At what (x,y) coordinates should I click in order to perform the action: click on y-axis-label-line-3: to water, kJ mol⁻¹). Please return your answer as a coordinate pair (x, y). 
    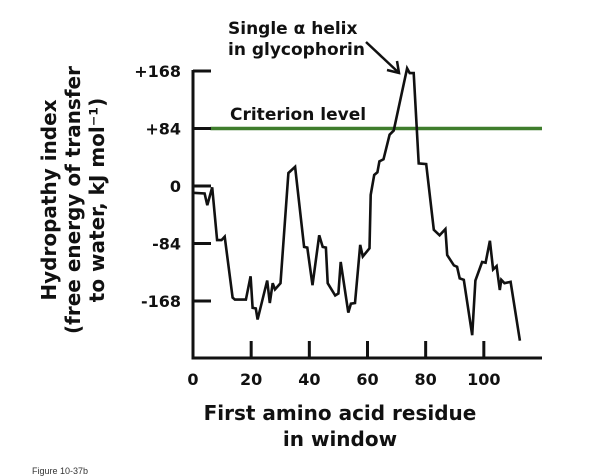
    Looking at the image, I should click on (97, 200).